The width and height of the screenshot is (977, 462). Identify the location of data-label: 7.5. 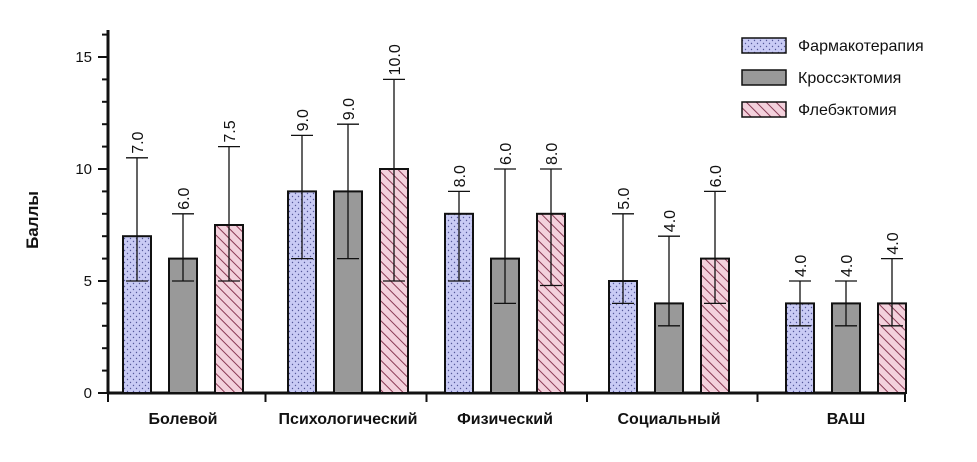
(230, 131).